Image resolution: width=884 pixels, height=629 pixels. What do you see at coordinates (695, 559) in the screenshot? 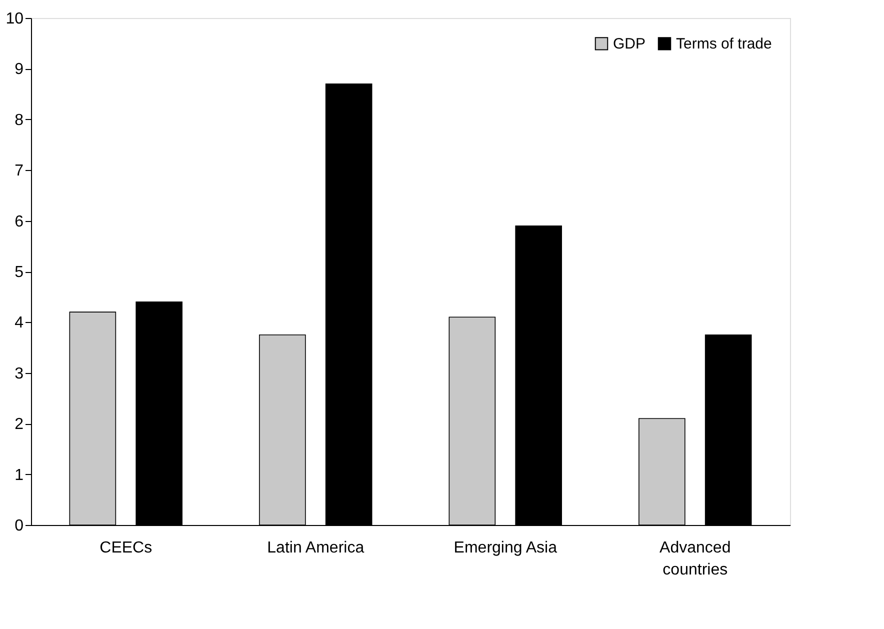
I see `x-tick-label: Advanced countries` at bounding box center [695, 559].